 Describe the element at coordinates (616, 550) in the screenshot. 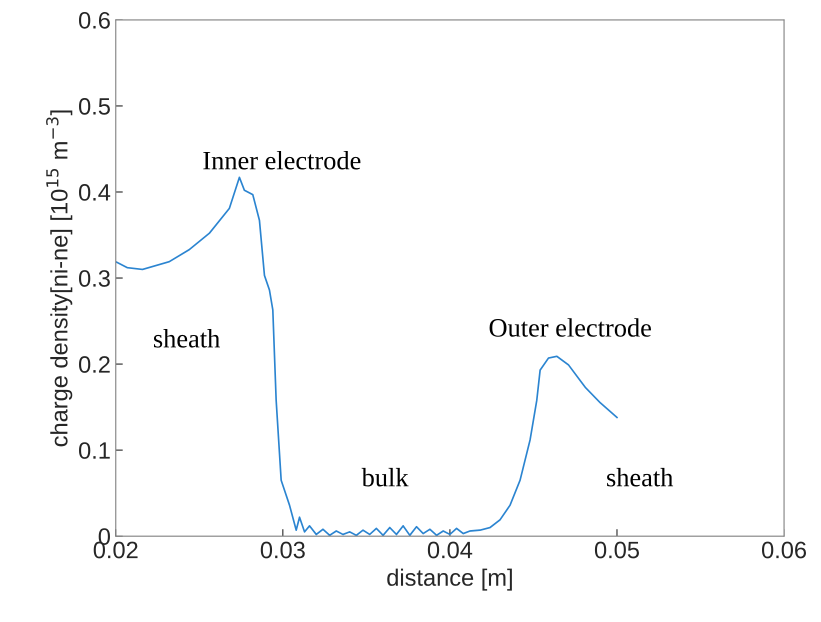

I see `x-tick-label: 0.05` at that location.